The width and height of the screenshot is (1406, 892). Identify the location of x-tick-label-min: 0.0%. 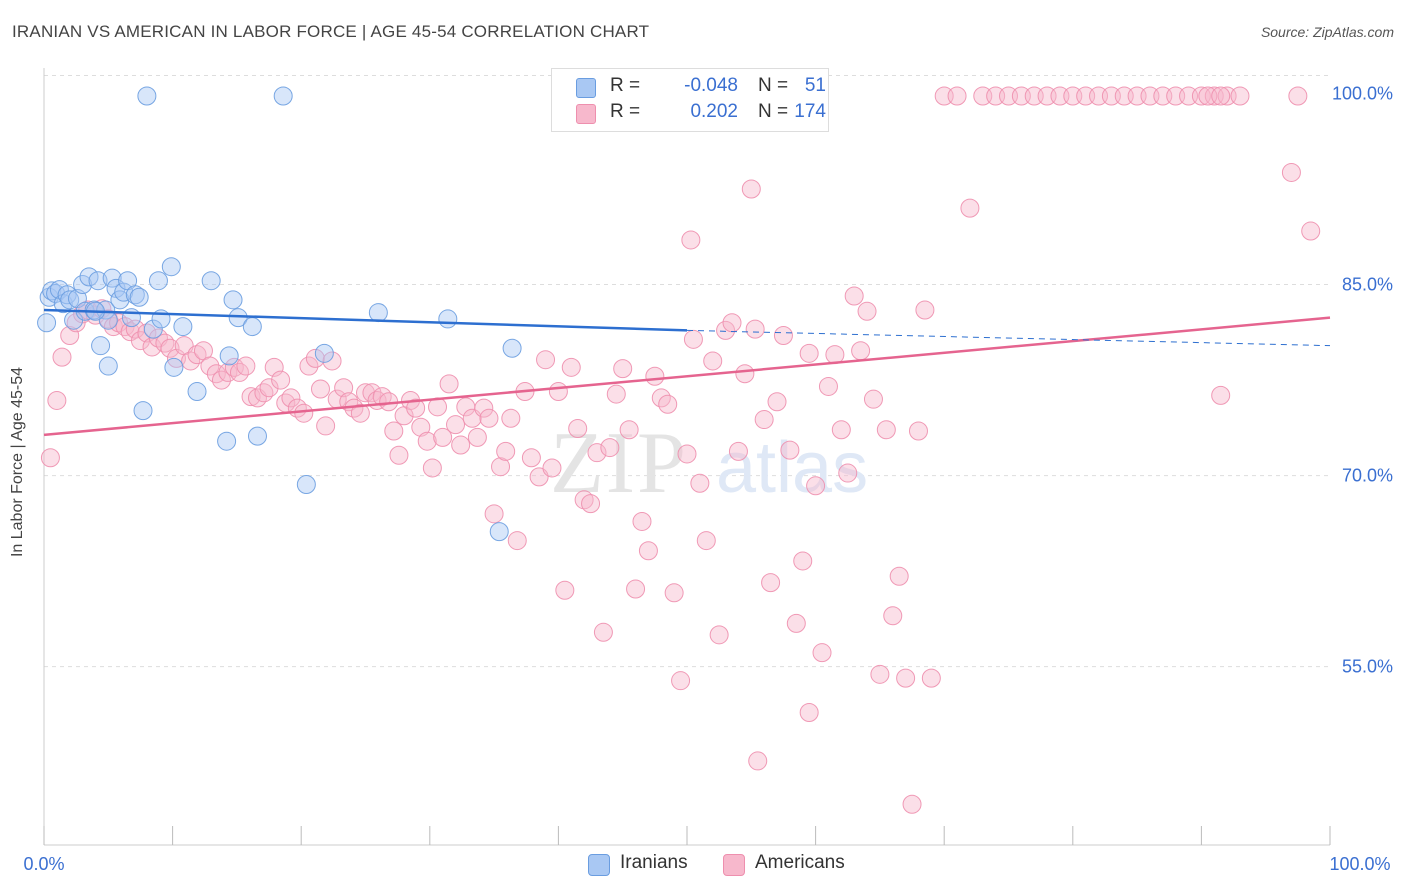
(43, 864).